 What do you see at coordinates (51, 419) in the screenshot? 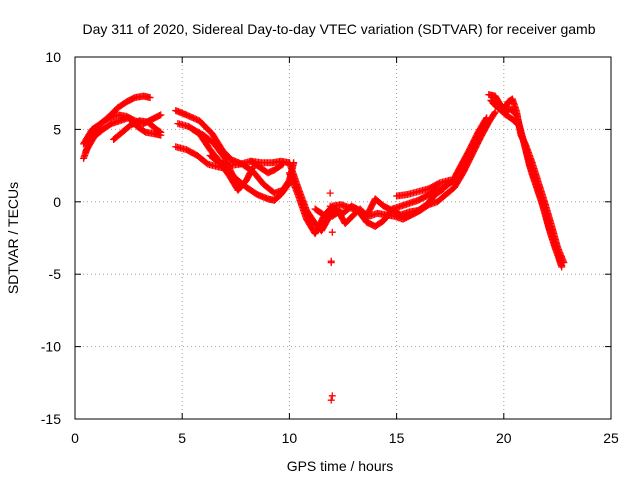
I see `y-tick-label: -15` at bounding box center [51, 419].